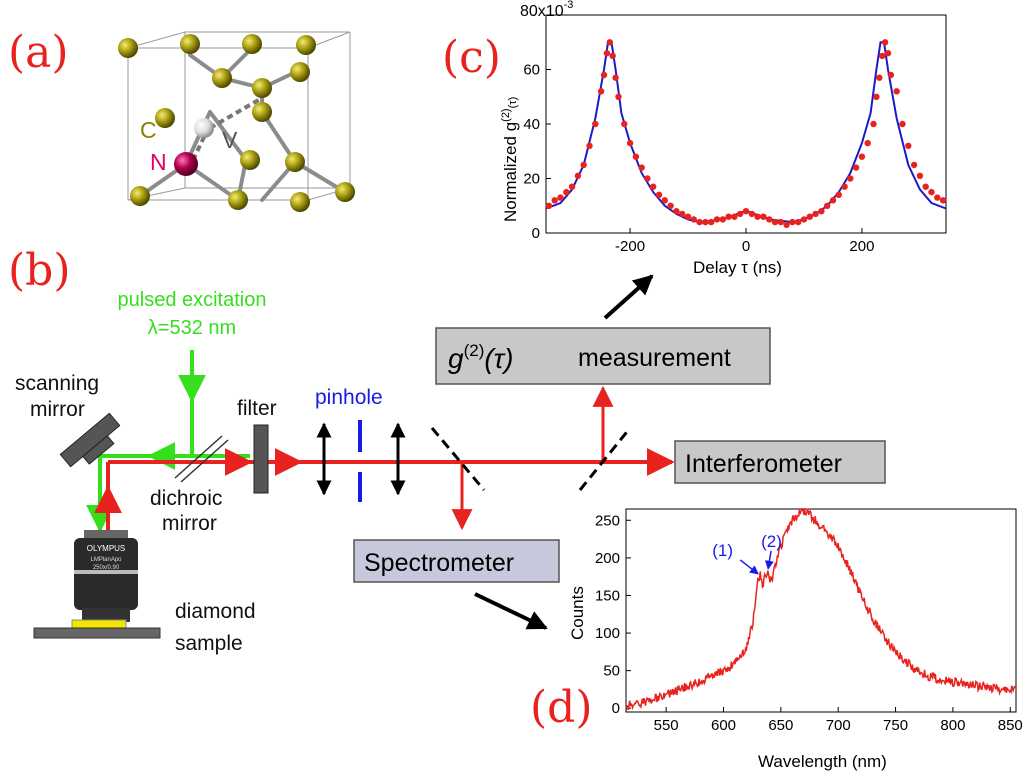  What do you see at coordinates (480, 357) in the screenshot?
I see `g2-symbol: g(2)(τ)` at bounding box center [480, 357].